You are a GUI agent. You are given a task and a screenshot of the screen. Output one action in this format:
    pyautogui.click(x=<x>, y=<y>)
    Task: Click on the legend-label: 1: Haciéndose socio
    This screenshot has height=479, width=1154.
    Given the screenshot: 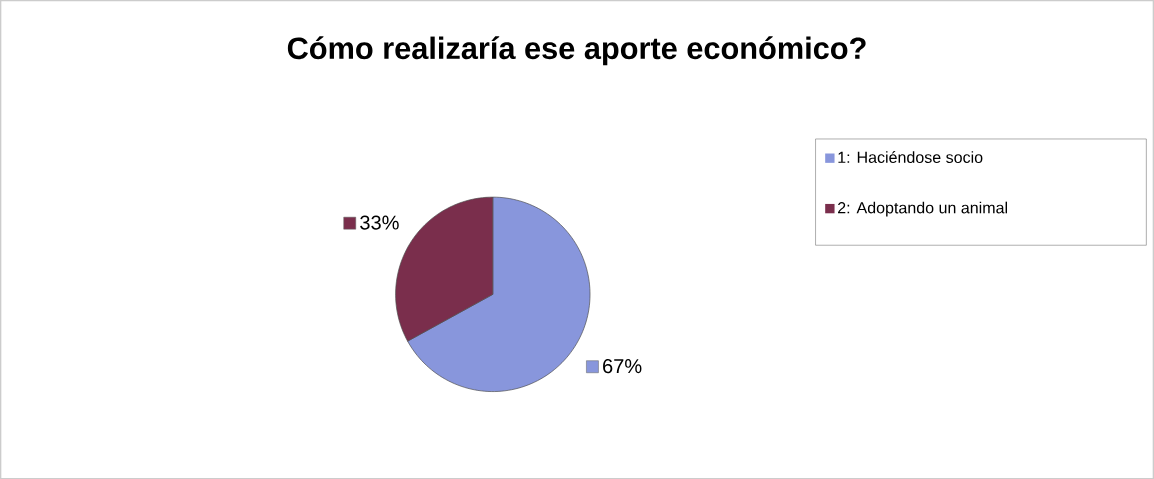 What is the action you would take?
    pyautogui.click(x=910, y=156)
    